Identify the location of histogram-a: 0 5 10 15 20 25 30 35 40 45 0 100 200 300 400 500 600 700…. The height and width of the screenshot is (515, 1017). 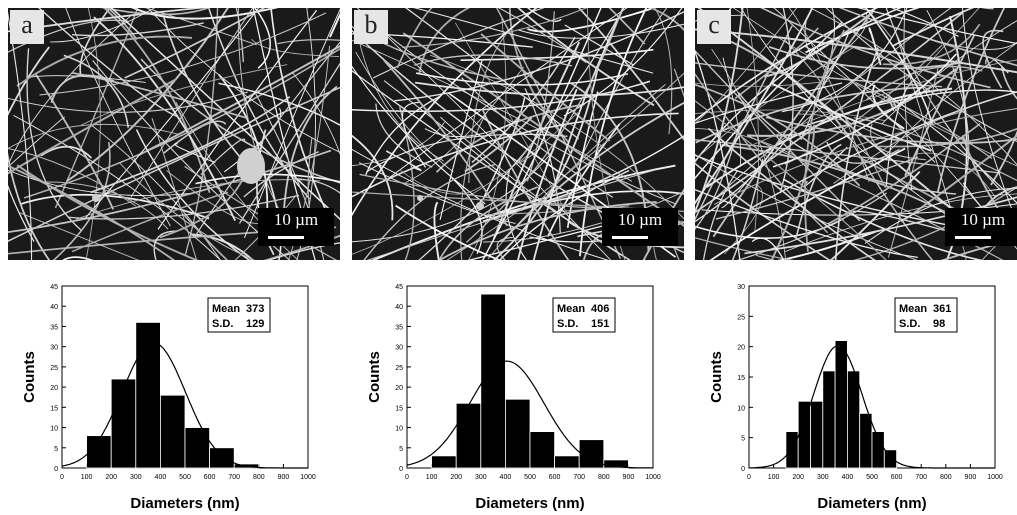
(168, 398).